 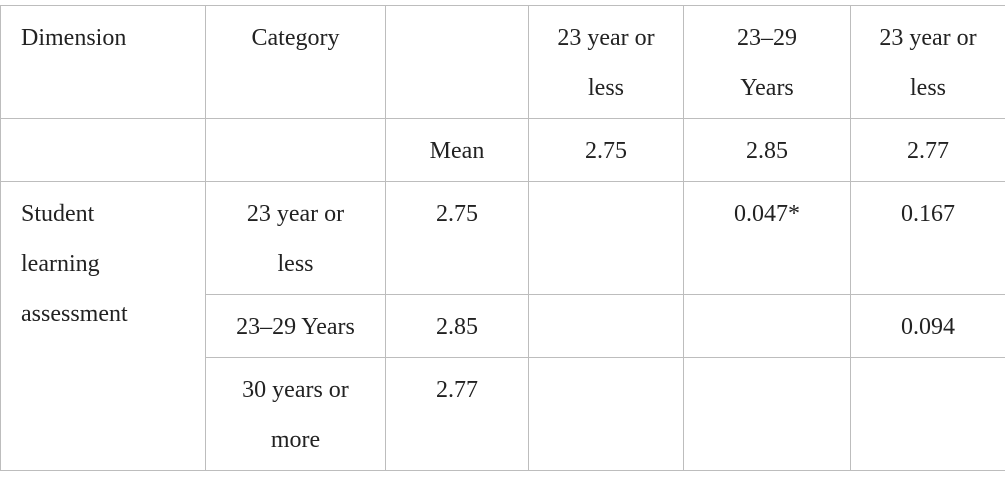 What do you see at coordinates (103, 62) in the screenshot?
I see `header-cell: Dimension` at bounding box center [103, 62].